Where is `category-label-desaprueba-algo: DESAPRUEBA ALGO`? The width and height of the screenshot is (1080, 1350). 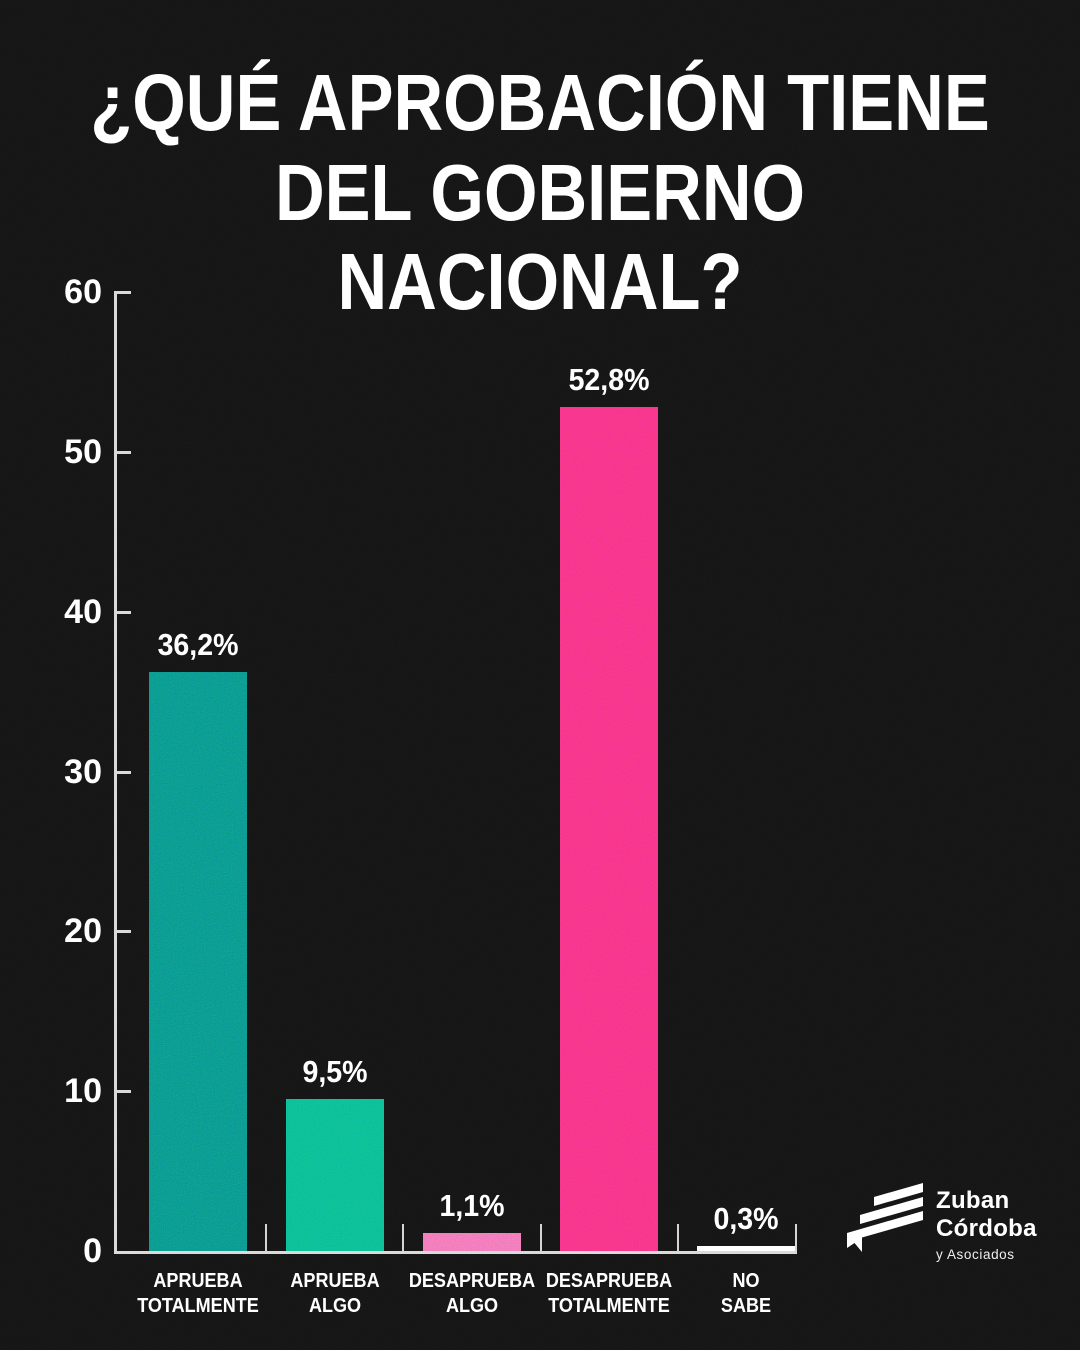 category-label-desaprueba-algo: DESAPRUEBA ALGO is located at coordinates (472, 1293).